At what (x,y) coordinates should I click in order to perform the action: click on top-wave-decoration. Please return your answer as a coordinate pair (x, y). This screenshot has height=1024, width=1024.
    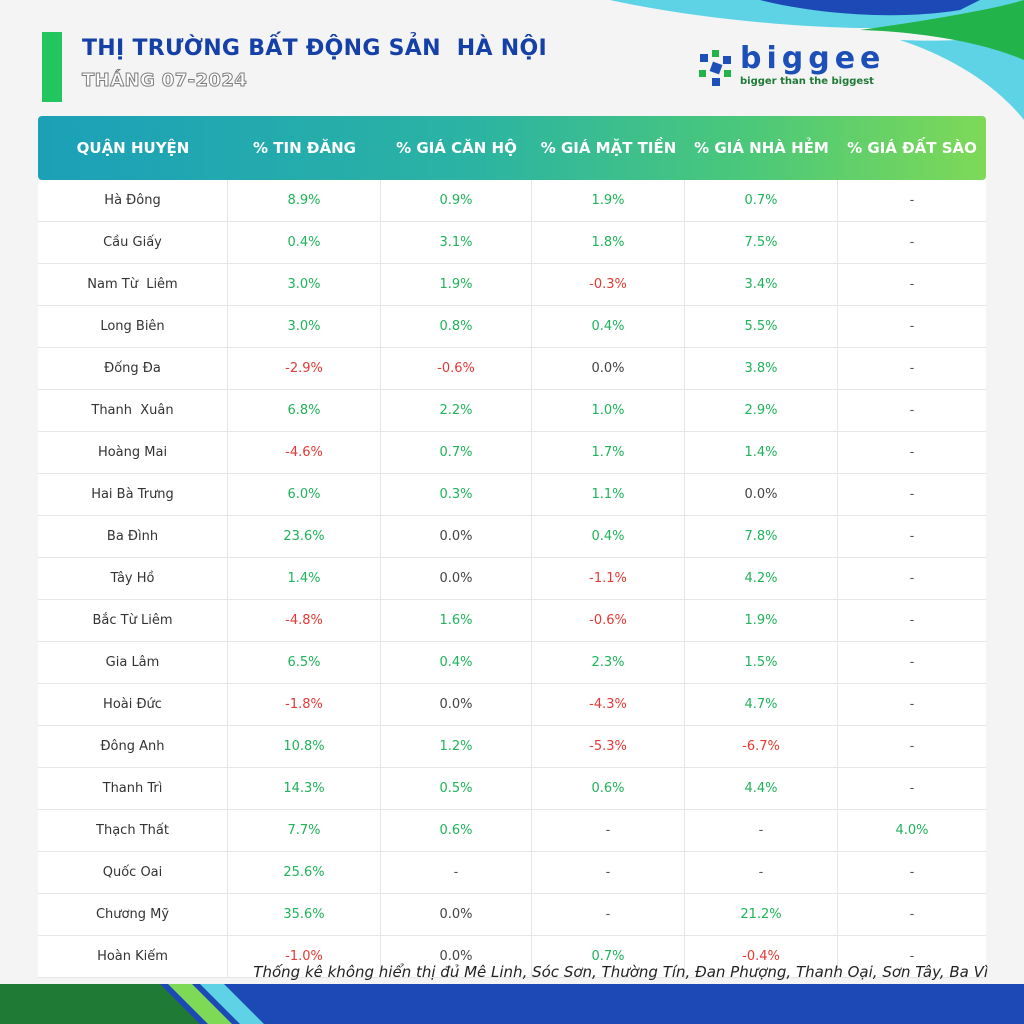
    Looking at the image, I should click on (817, 60).